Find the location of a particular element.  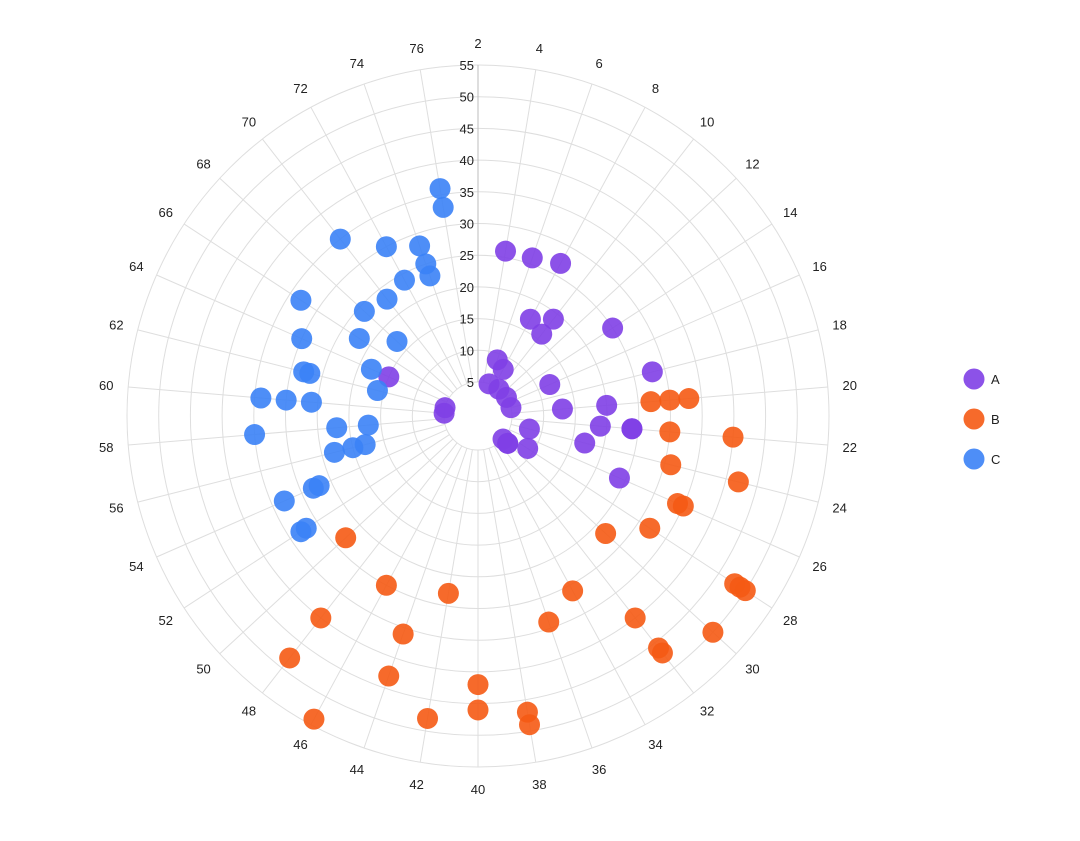

legend-marker-b is located at coordinates (974, 419).